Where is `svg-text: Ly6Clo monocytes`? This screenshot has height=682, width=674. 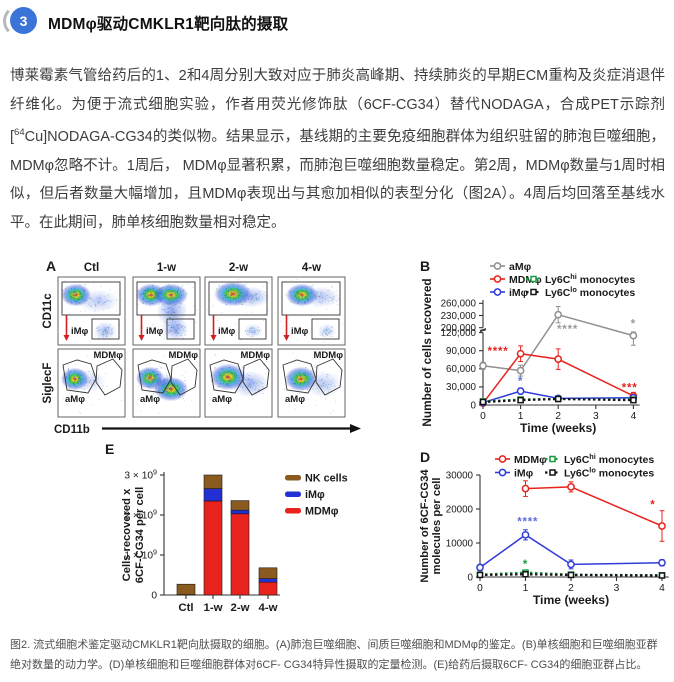 svg-text: Ly6Clo monocytes is located at coordinates (590, 292).